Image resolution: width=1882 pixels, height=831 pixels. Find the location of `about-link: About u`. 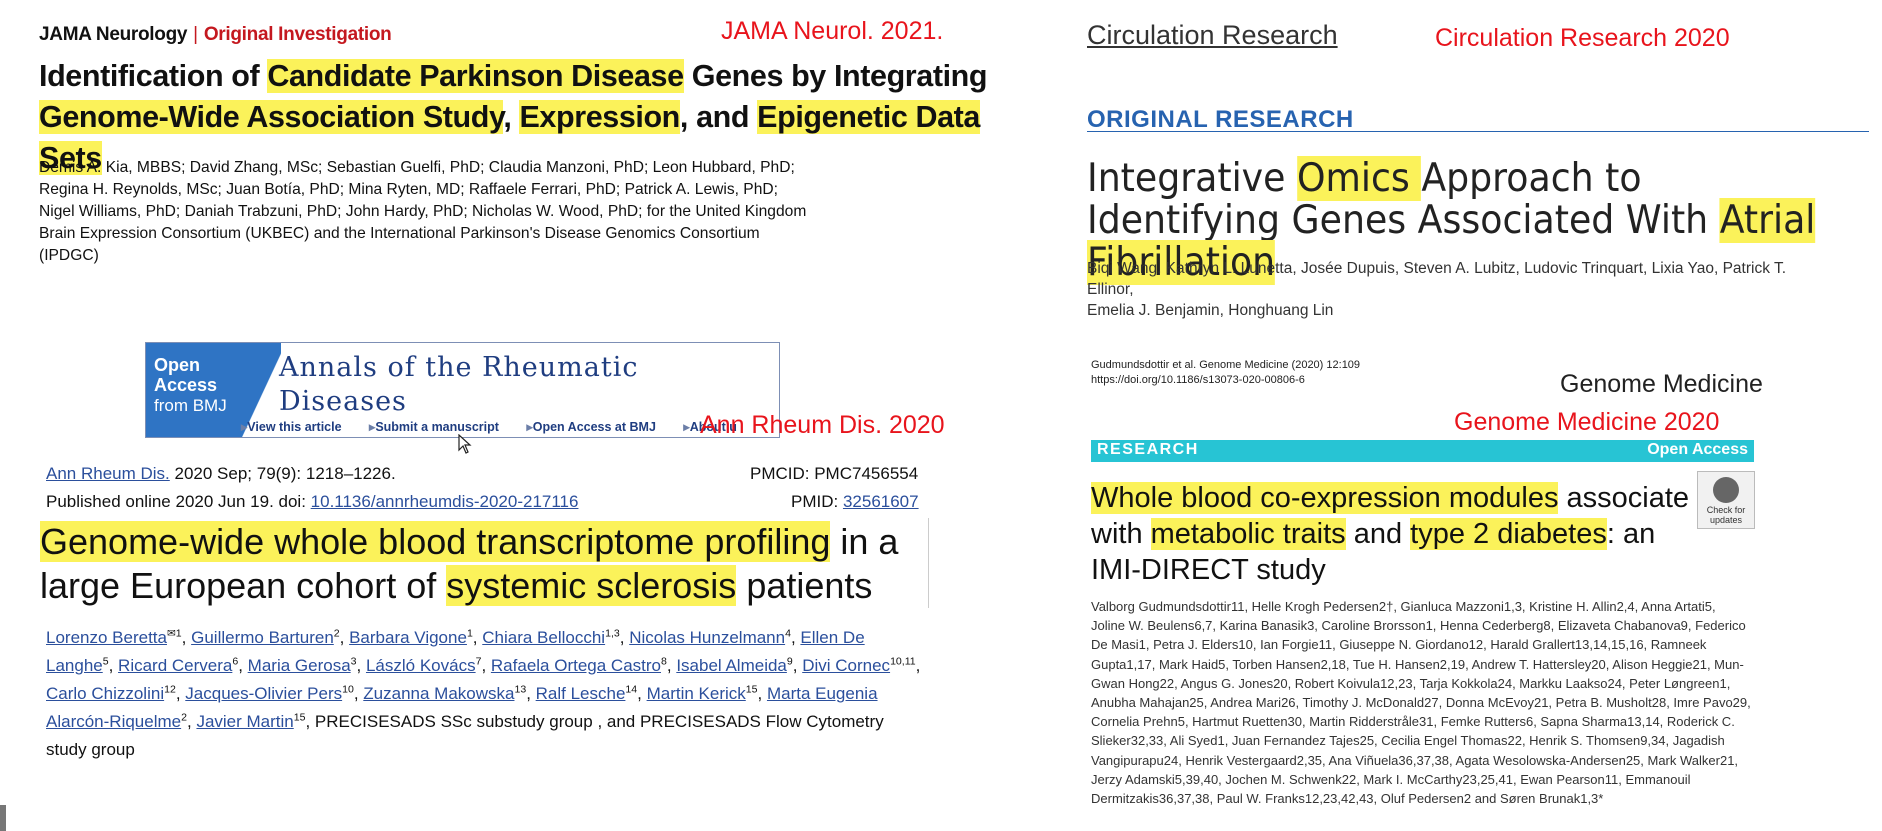

about-link: About u is located at coordinates (710, 427).